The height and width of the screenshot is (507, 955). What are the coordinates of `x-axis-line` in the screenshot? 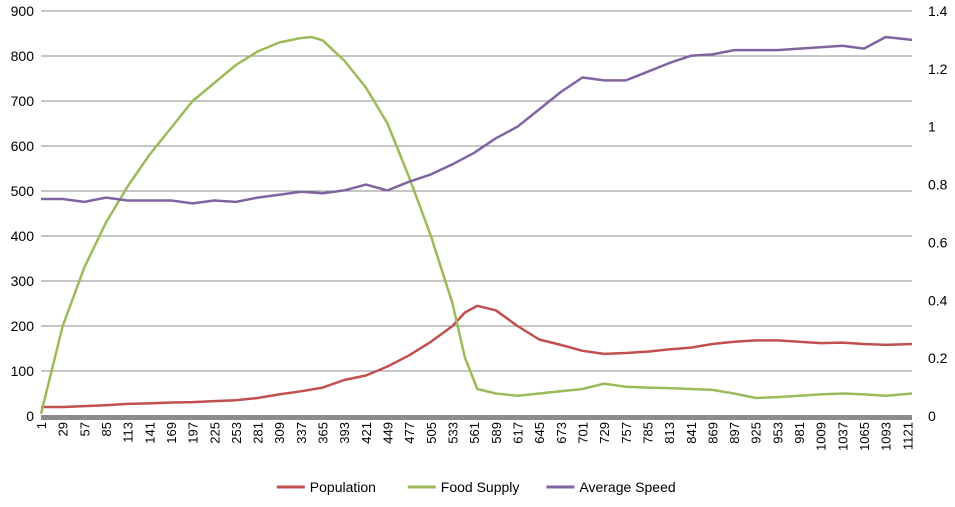 It's located at (476, 417).